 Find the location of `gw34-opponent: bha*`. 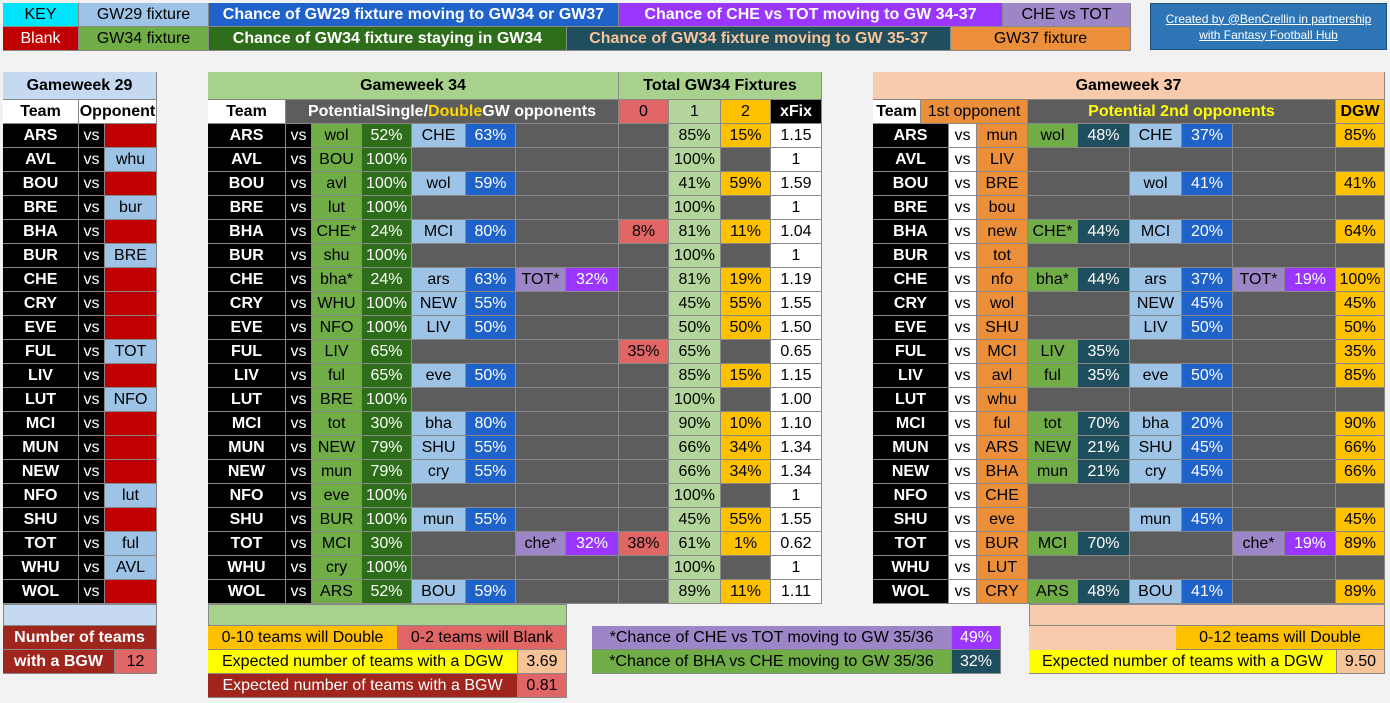

gw34-opponent: bha* is located at coordinates (337, 280).